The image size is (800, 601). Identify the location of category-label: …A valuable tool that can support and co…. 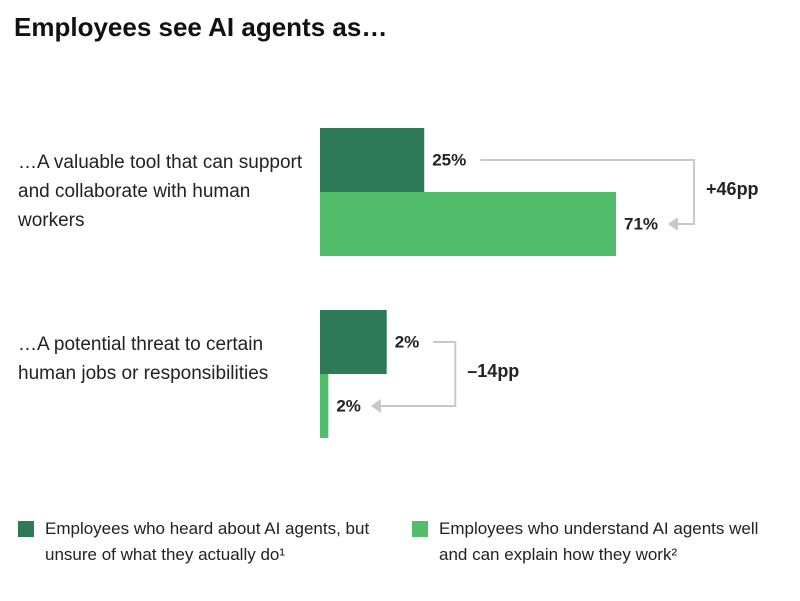
(160, 191).